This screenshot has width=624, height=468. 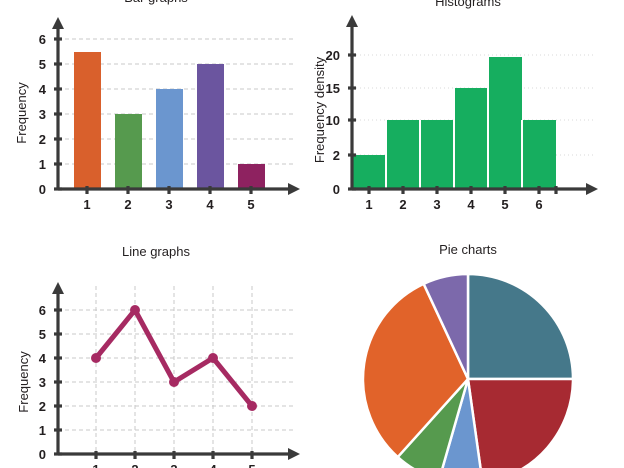 I want to click on histogram-xtick-4: 4, so click(x=471, y=204).